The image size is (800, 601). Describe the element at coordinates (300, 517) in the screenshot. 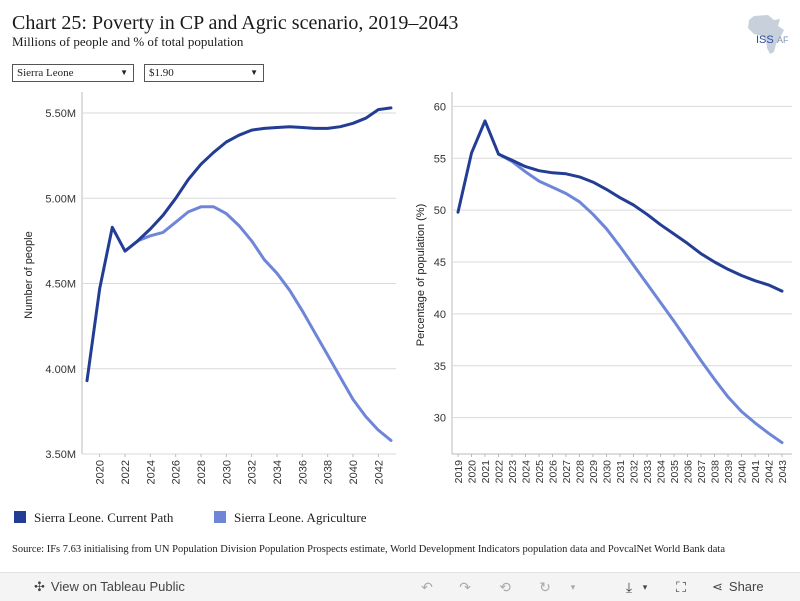

I see `legend-label-agriculture: Sierra Leone. Agriculture` at that location.